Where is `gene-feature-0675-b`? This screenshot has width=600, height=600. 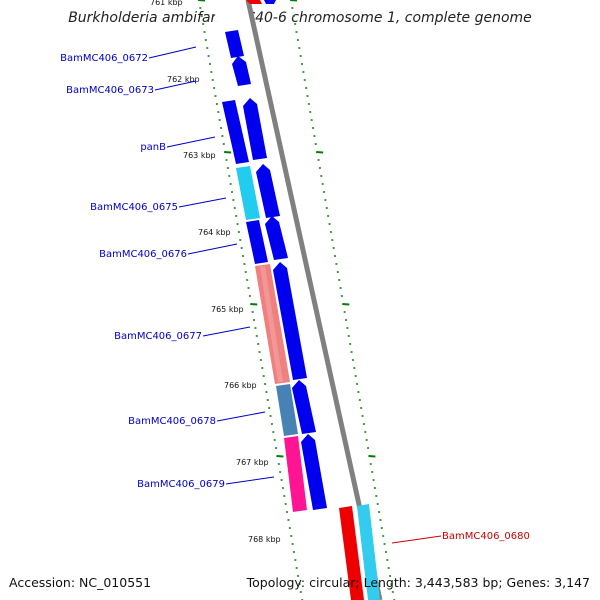 gene-feature-0675-b is located at coordinates (268, 191).